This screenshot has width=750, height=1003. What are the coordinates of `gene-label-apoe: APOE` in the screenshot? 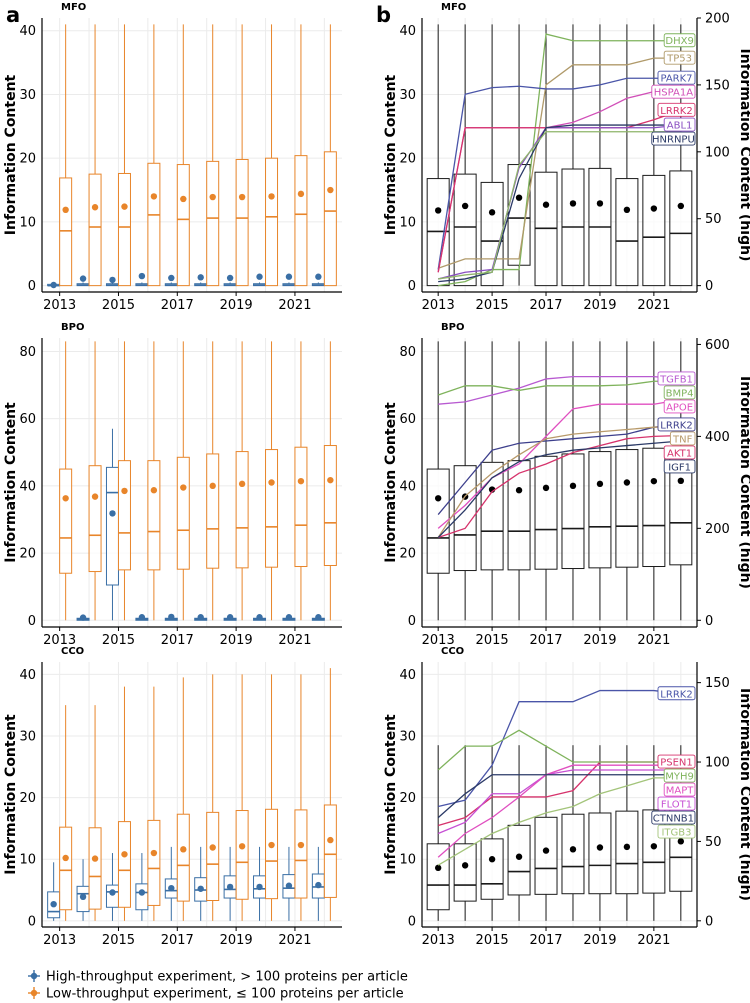 It's located at (679, 406).